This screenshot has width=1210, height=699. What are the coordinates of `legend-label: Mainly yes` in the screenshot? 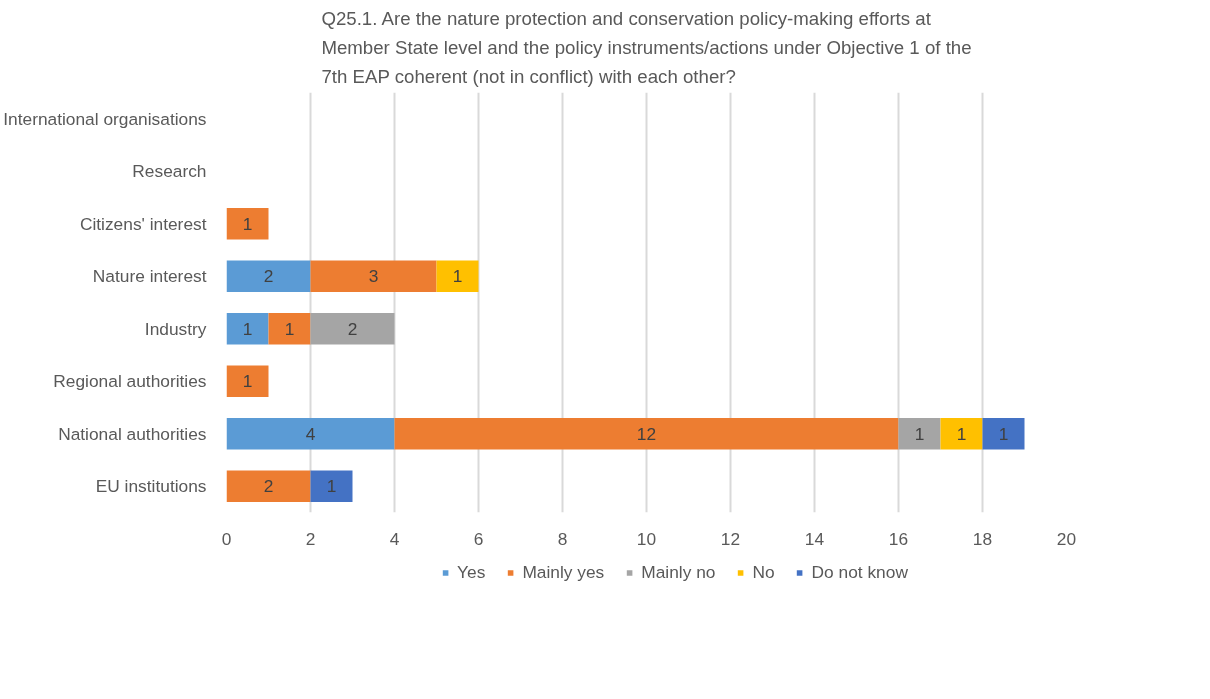 It's located at (563, 572).